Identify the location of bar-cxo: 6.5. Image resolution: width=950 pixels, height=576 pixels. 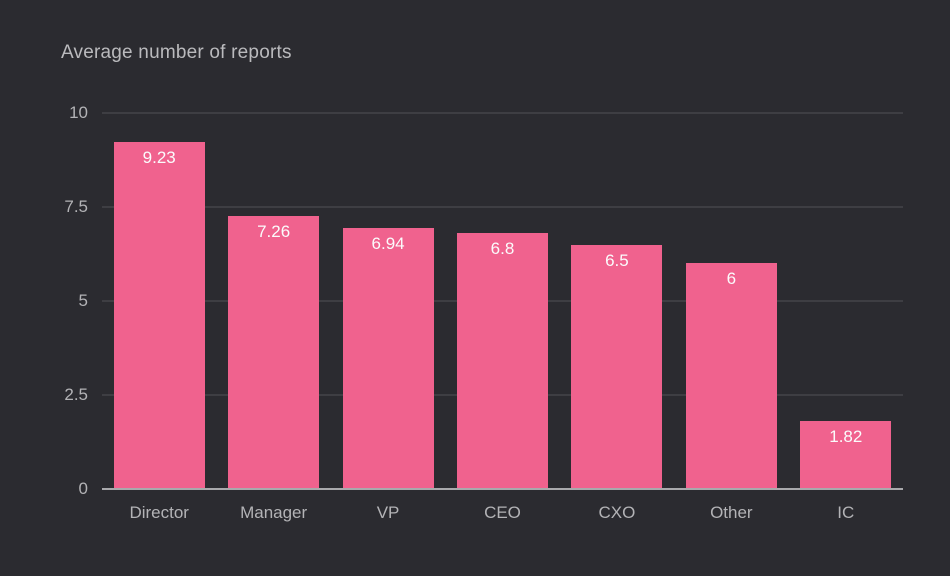
(617, 366).